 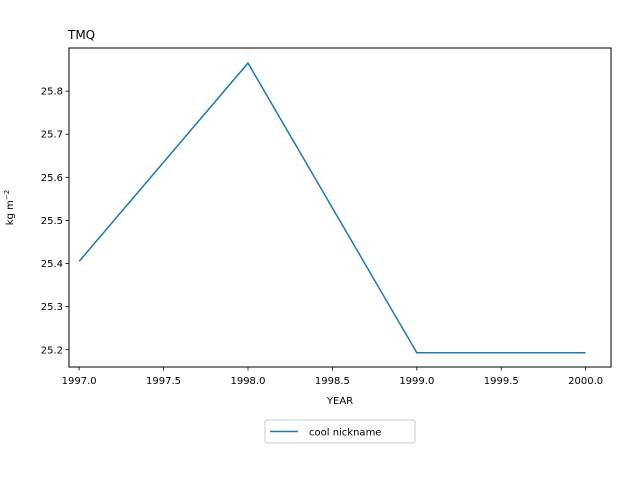 What do you see at coordinates (52, 178) in the screenshot?
I see `y-tick-label: 25.6` at bounding box center [52, 178].